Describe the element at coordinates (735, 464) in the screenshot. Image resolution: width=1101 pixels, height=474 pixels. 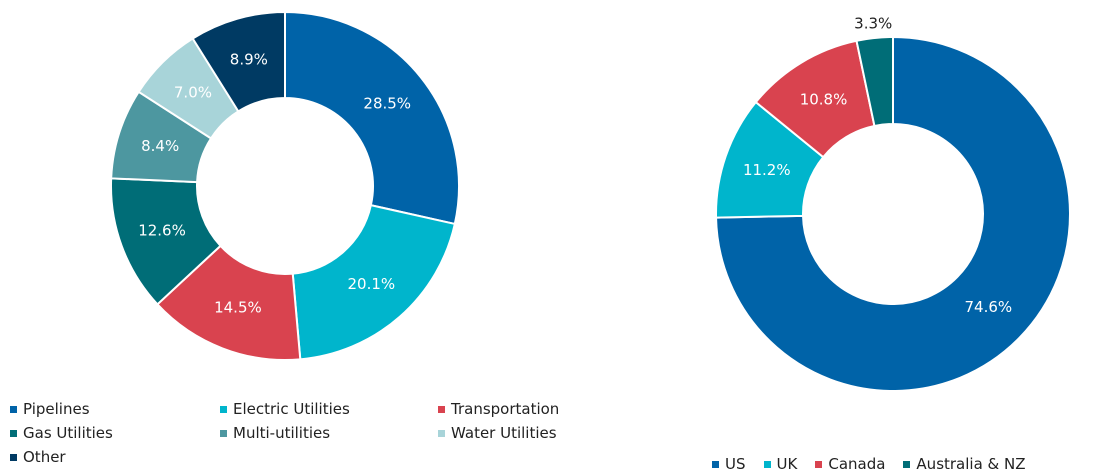
I see `legend-label: US` at that location.